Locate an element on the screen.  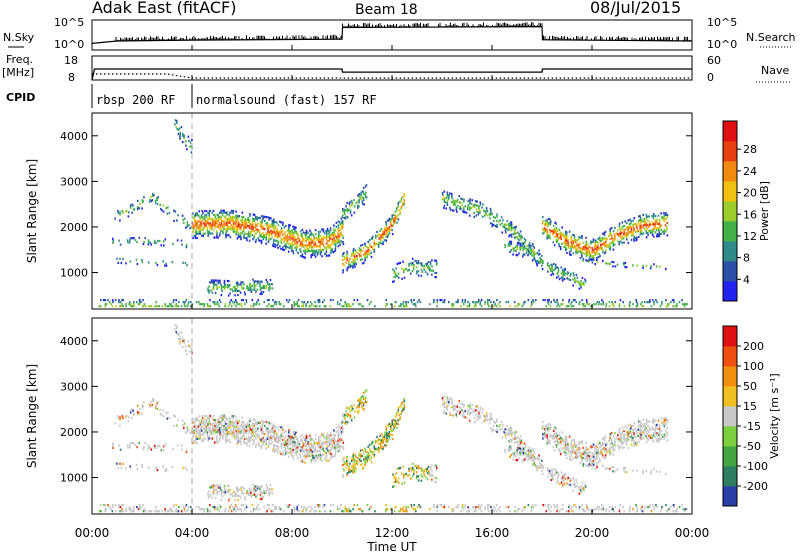
power-cell-1934 is located at coordinates (586, 237).